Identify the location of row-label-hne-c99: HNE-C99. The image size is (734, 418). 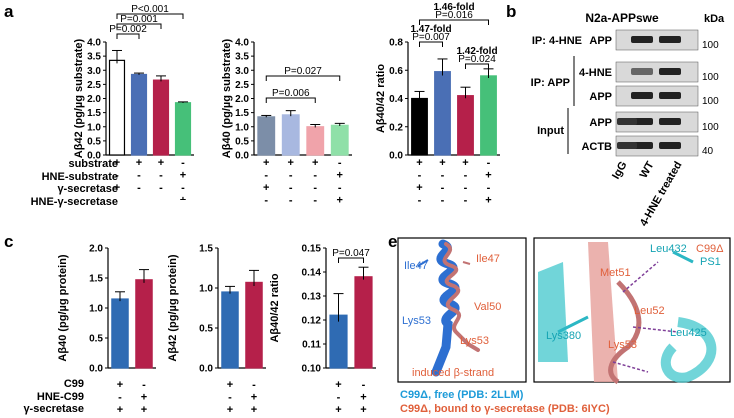
(60, 396).